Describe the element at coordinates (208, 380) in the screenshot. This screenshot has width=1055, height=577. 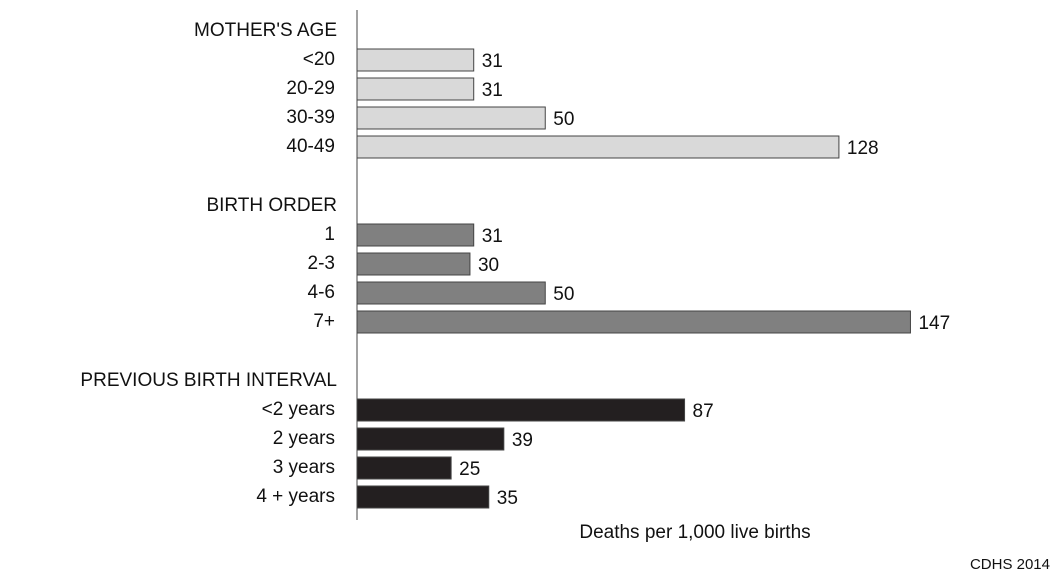
I see `group-label: PREVIOUS BIRTH INTERVAL` at that location.